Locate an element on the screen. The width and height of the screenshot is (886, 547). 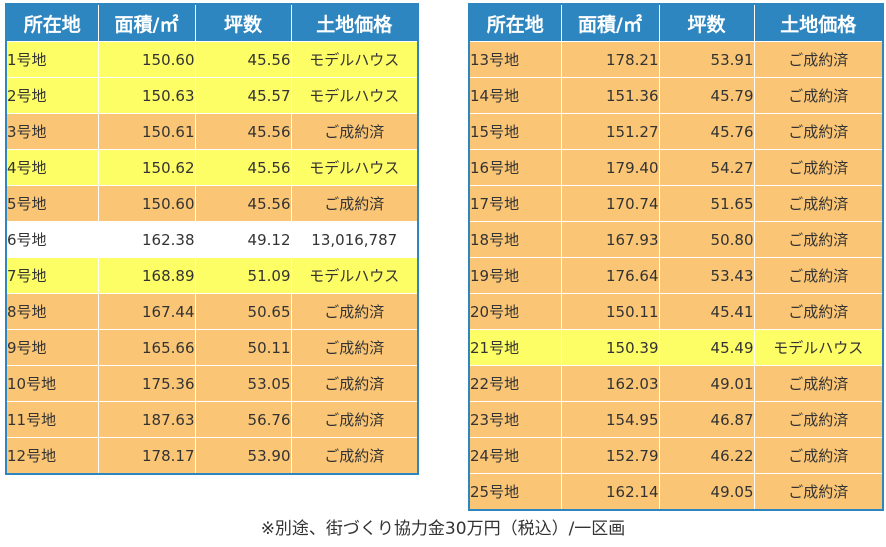
area-cell: 179.40 is located at coordinates (610, 167).